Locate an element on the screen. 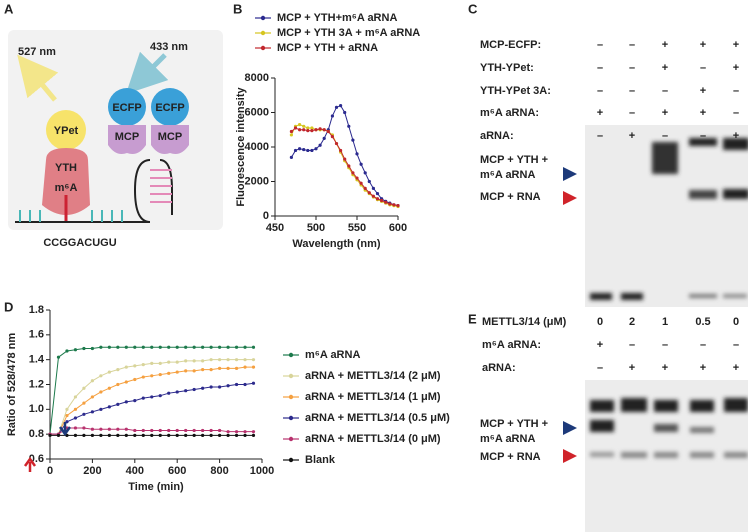  legend-label: aRNA + METTL3/14 (2 μM) is located at coordinates (373, 376).